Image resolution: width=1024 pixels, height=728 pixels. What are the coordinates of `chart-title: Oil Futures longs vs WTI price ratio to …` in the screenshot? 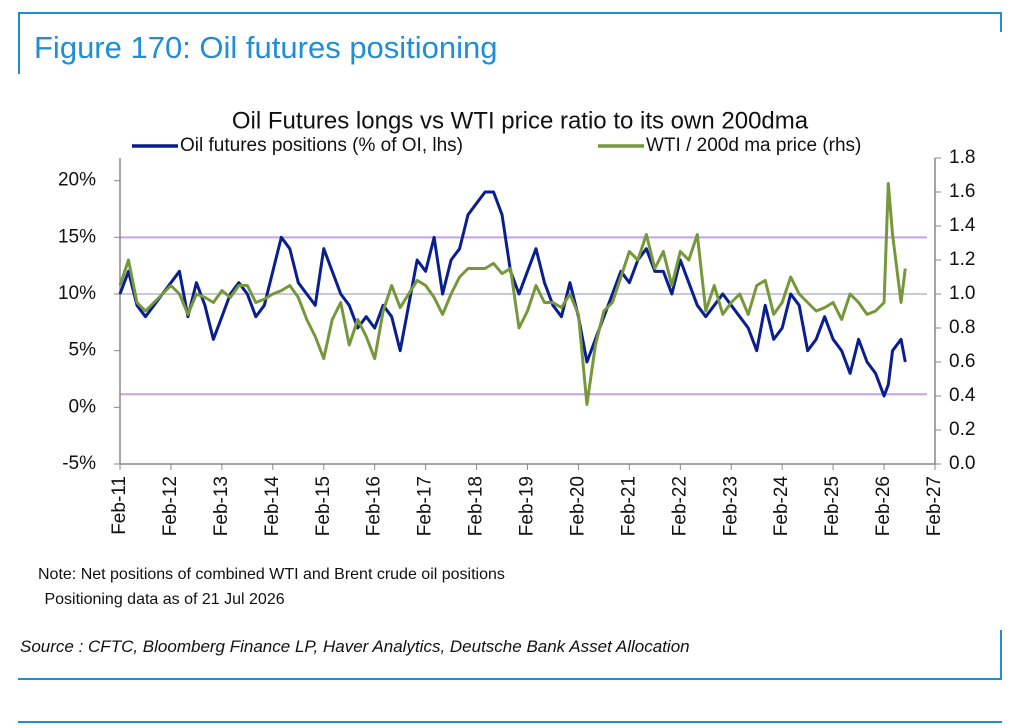 It's located at (520, 120).